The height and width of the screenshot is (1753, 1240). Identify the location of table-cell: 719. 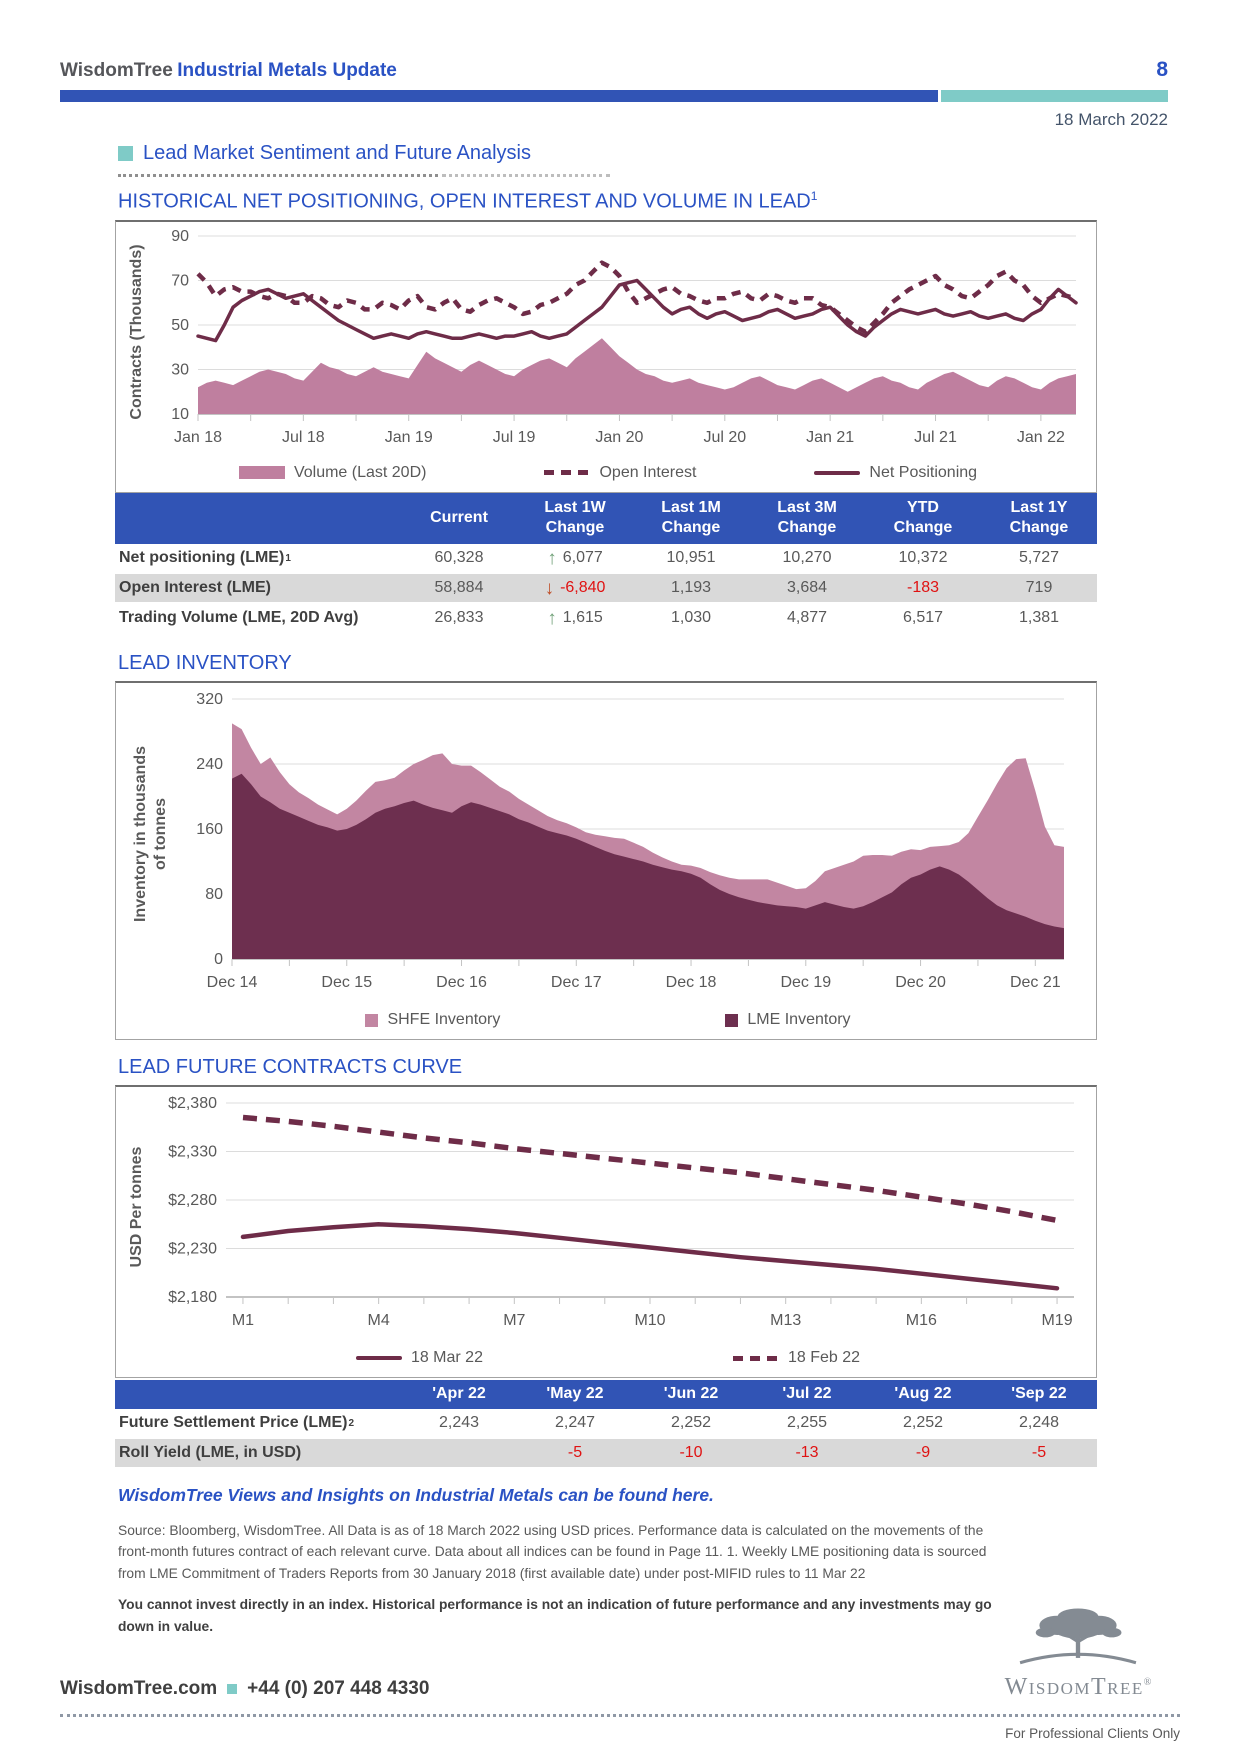
(1039, 588).